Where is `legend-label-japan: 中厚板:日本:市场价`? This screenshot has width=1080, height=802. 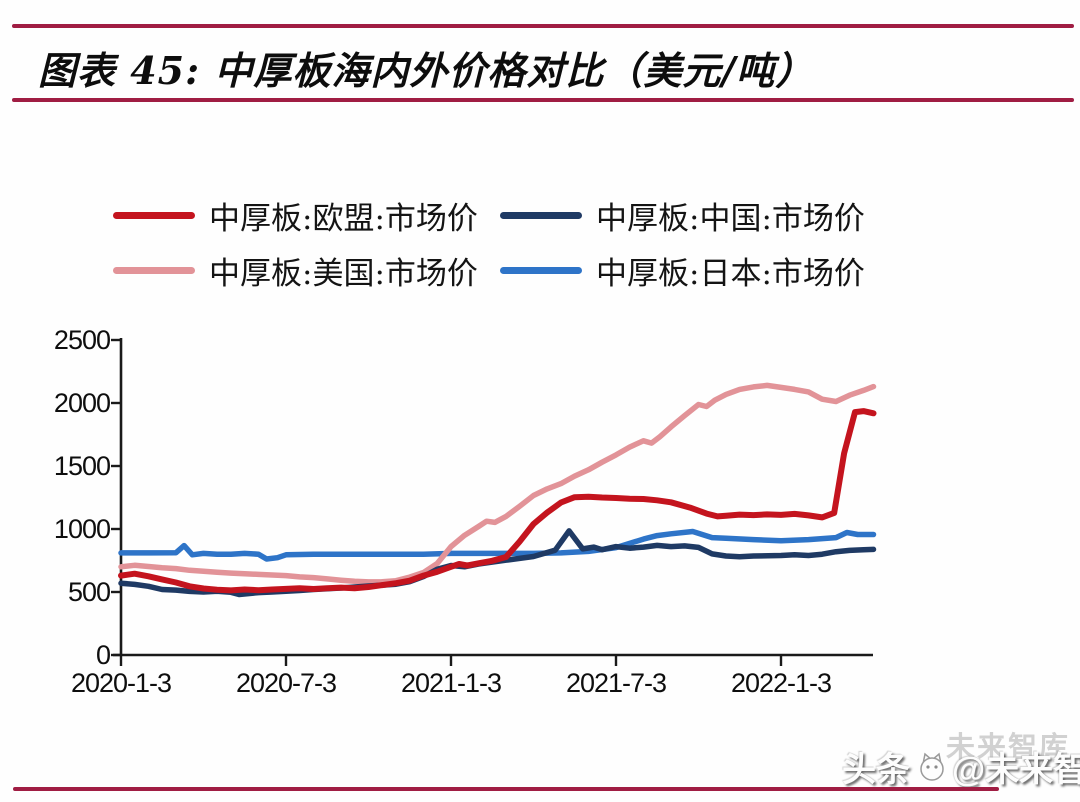
legend-label-japan: 中厚板:日本:市场价 is located at coordinates (730, 273).